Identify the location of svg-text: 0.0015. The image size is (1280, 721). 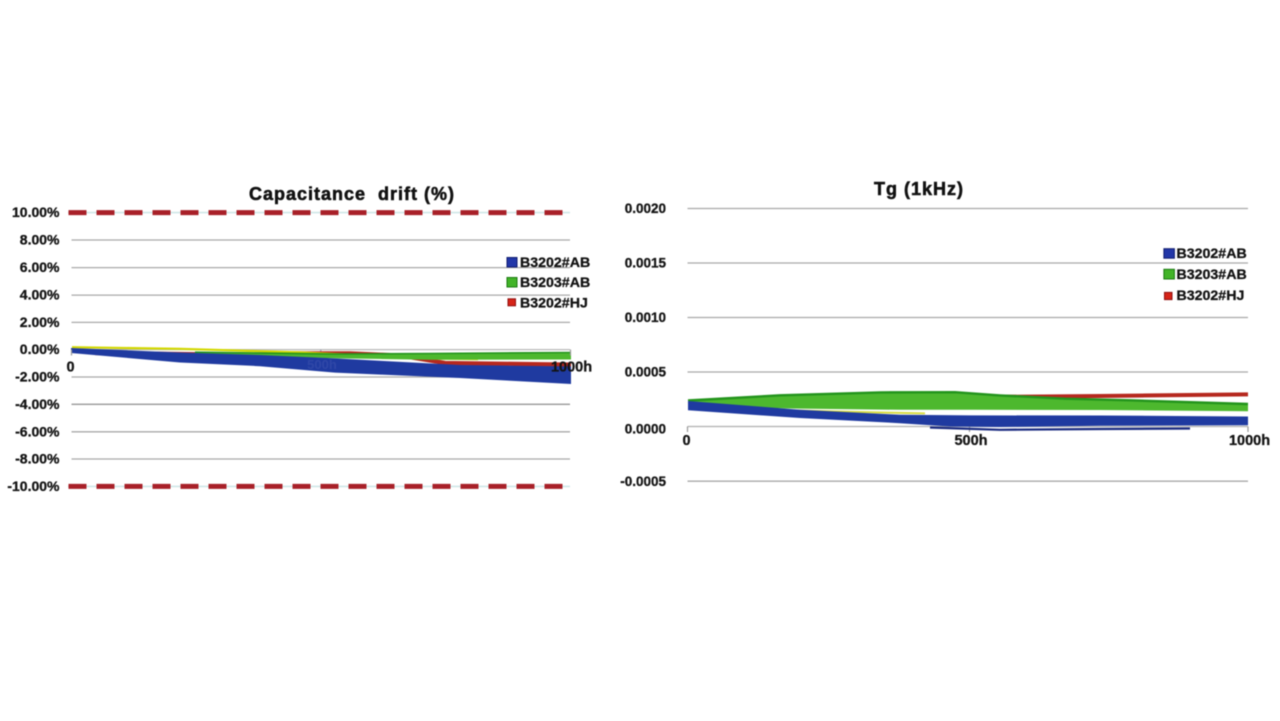
(646, 263).